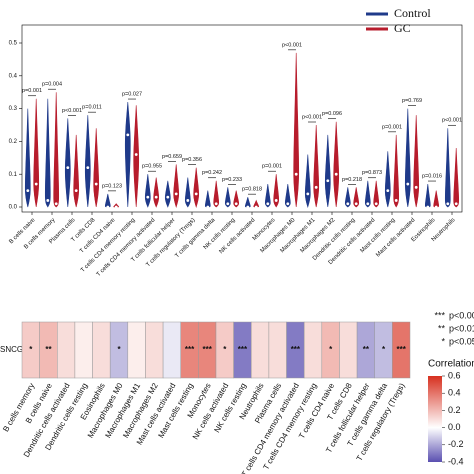 This screenshot has height=474, width=474. What do you see at coordinates (278, 235) in the screenshot?
I see `x-tick-label: Macrophages M0` at bounding box center [278, 235].